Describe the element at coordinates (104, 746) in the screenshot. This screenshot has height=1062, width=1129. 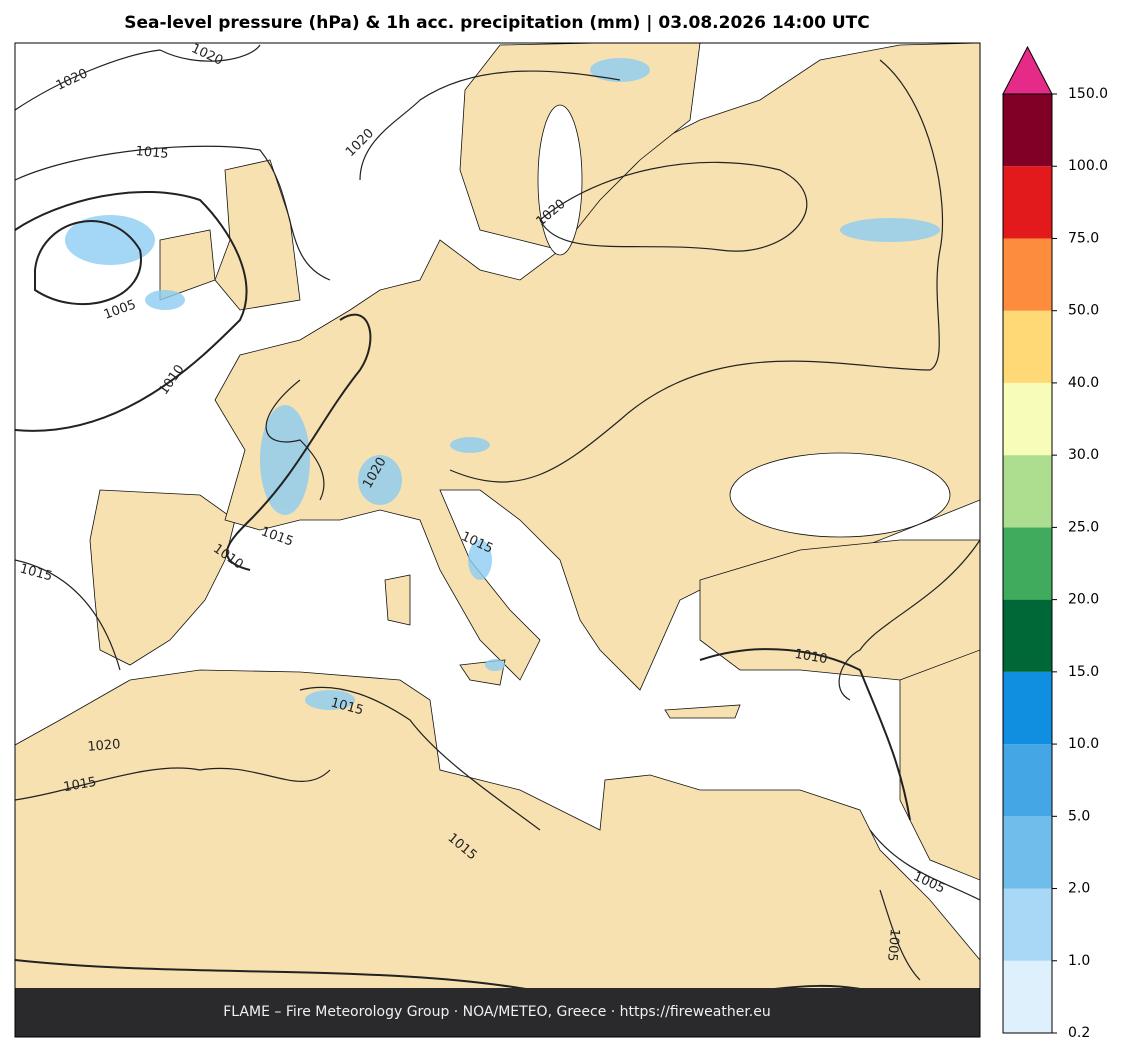
I see `contour-label: 1020` at that location.